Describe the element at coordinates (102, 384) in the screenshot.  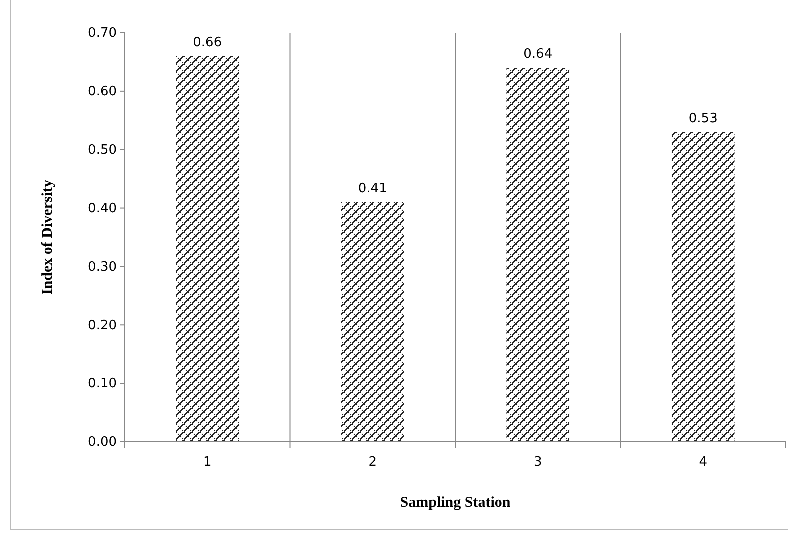
I see `y-tick-label: 0.10` at that location.